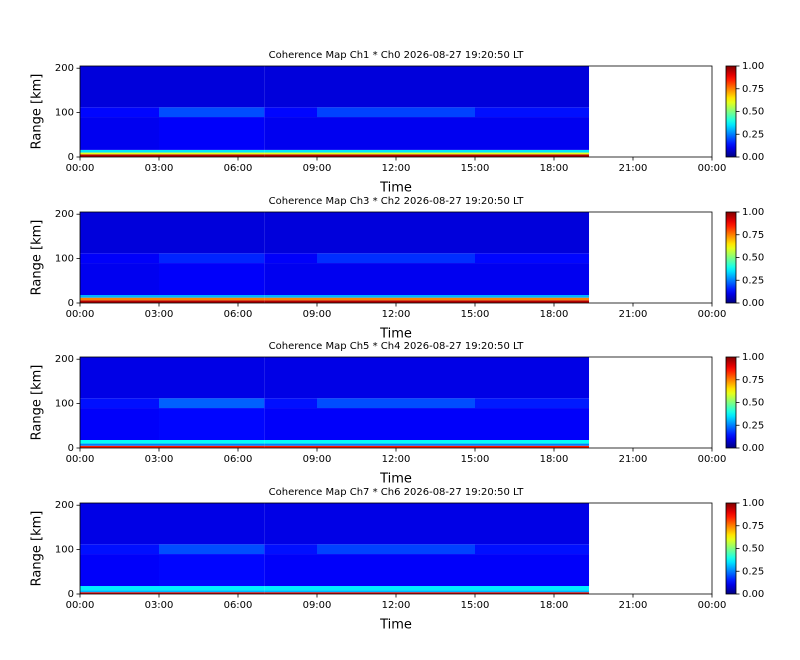 The height and width of the screenshot is (660, 800). Describe the element at coordinates (753, 89) in the screenshot. I see `colorbar-tick-label: 0.75` at that location.